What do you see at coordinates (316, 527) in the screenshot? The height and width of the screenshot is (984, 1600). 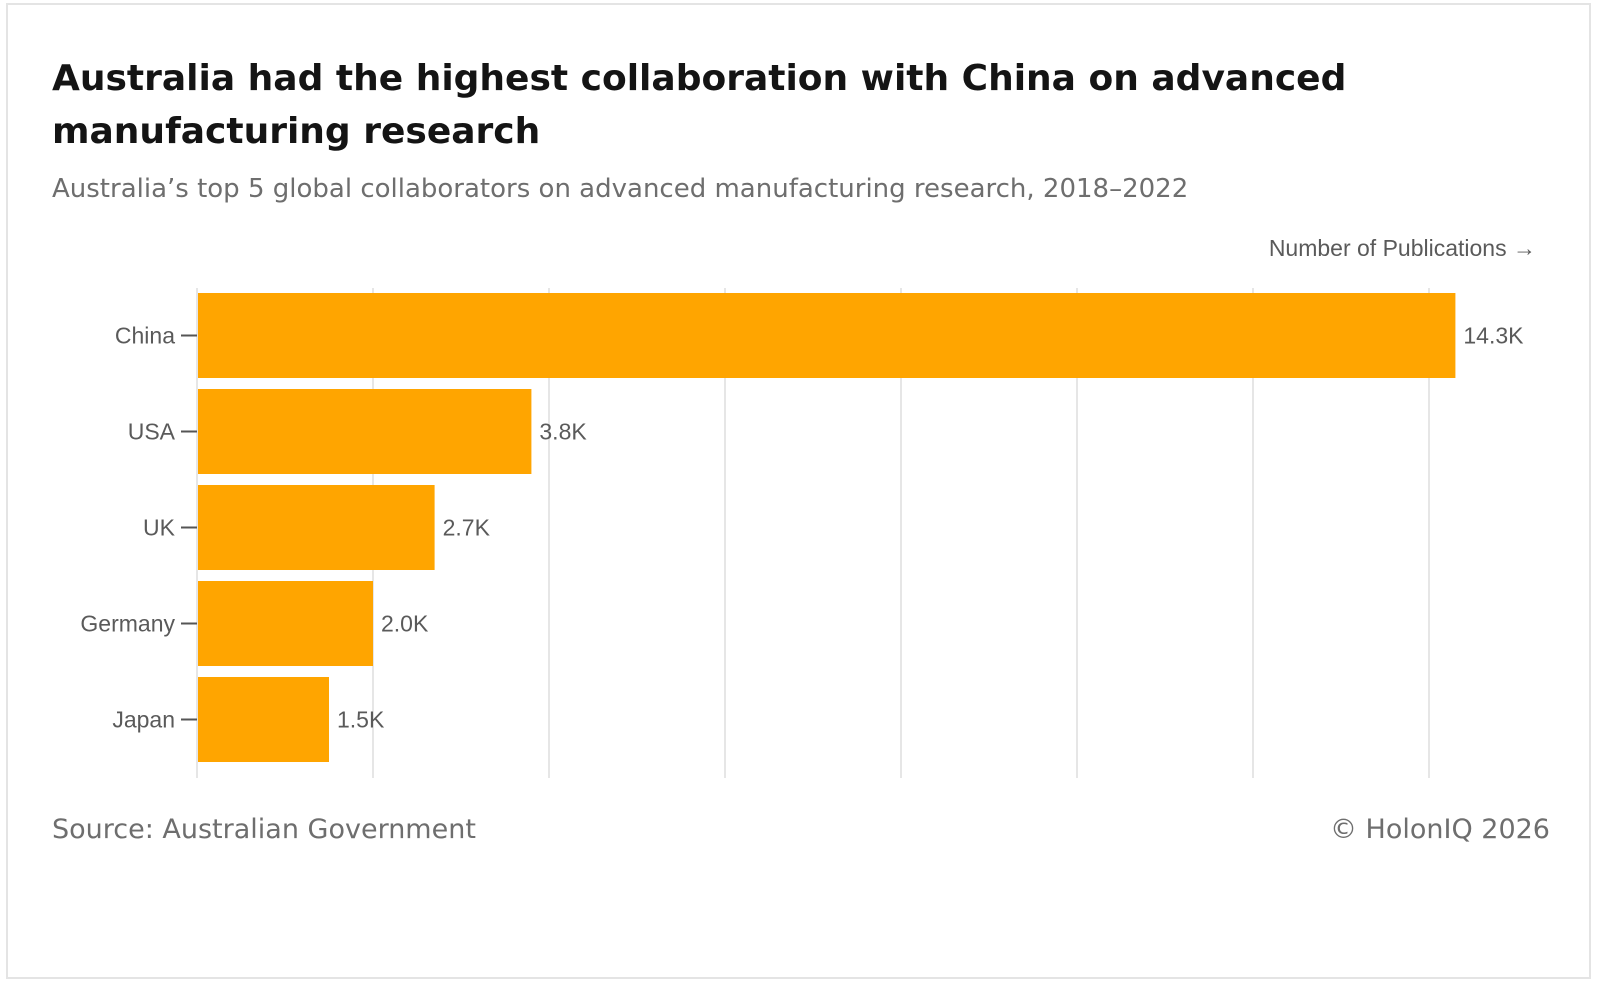 I see `bar-uk` at bounding box center [316, 527].